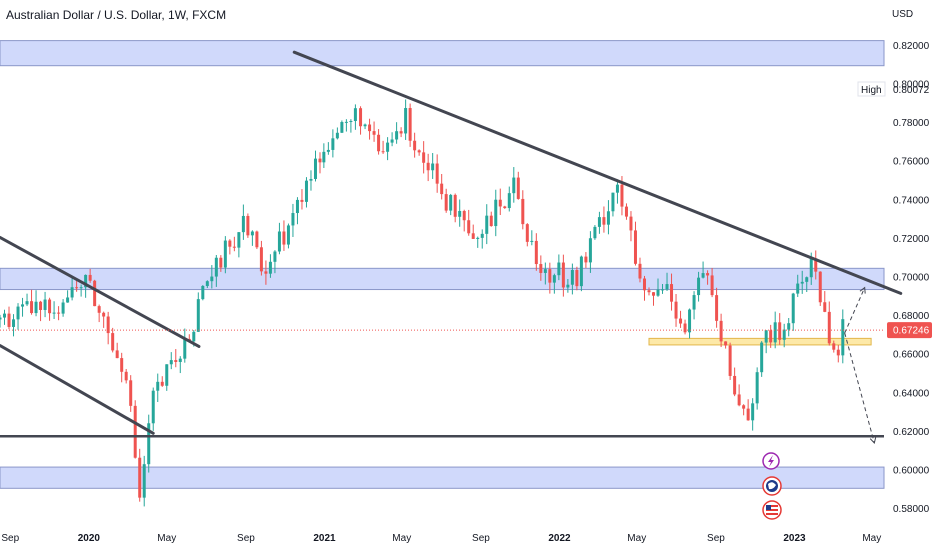  Describe the element at coordinates (441, 538) in the screenshot. I see `time-axis: Sep 2020 May Sep 2021 May Sep 2022 May Sep 2023 May` at that location.